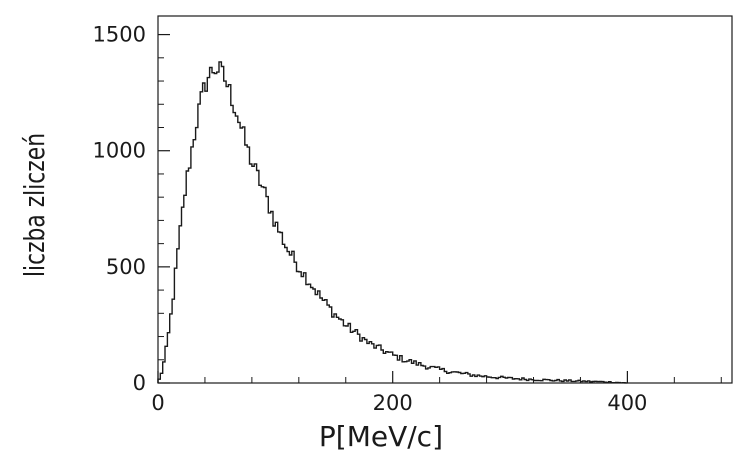 This screenshot has height=453, width=733. What do you see at coordinates (381, 436) in the screenshot?
I see `x-axis-label: P[MeV/c]` at bounding box center [381, 436].